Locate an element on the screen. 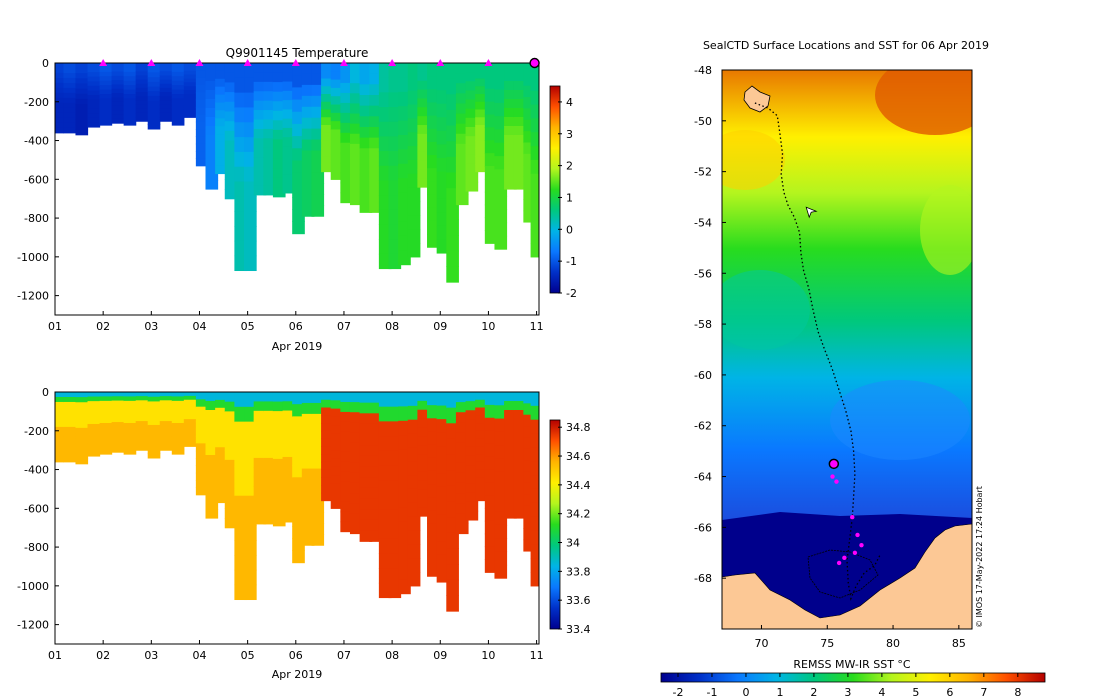 The width and height of the screenshot is (1100, 700). profile-points is located at coordinates (846, 512).